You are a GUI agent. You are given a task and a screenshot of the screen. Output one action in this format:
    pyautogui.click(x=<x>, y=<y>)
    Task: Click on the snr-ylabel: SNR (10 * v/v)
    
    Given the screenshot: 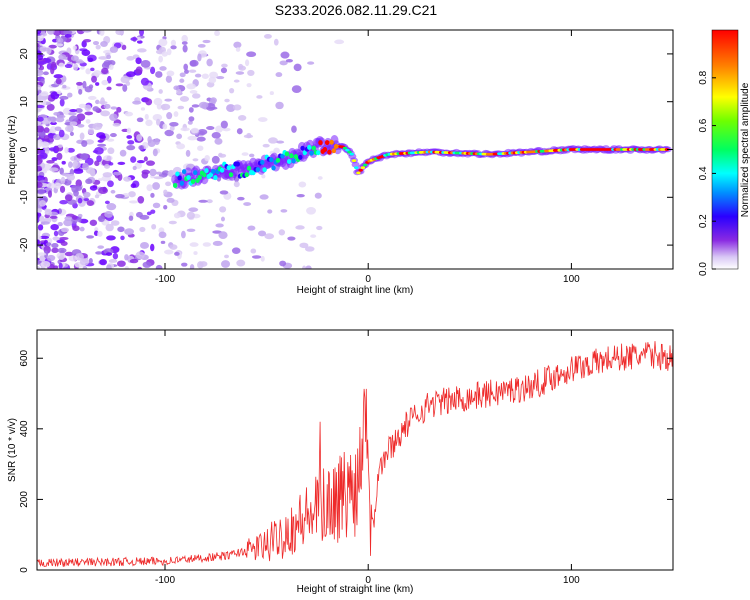 What is the action you would take?
    pyautogui.click(x=12, y=450)
    